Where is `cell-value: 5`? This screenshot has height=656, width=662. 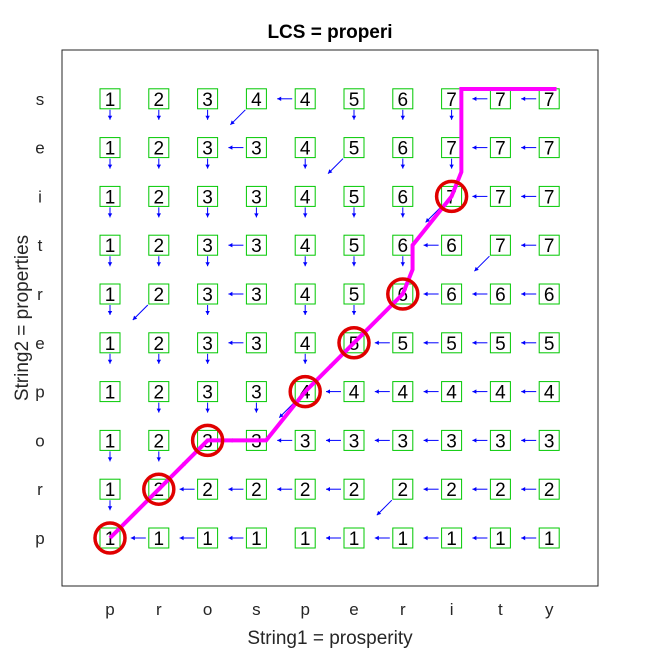 cell-value: 5 is located at coordinates (500, 344).